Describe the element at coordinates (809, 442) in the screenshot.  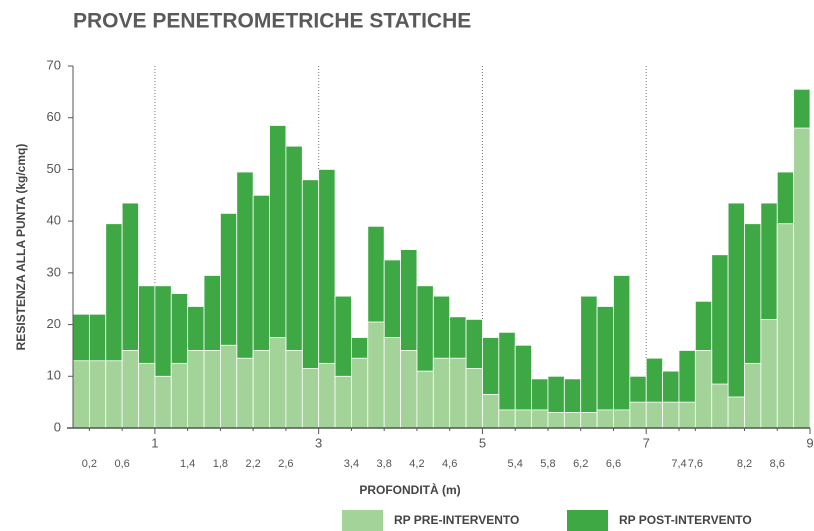
I see `x-tick-label: 9` at that location.